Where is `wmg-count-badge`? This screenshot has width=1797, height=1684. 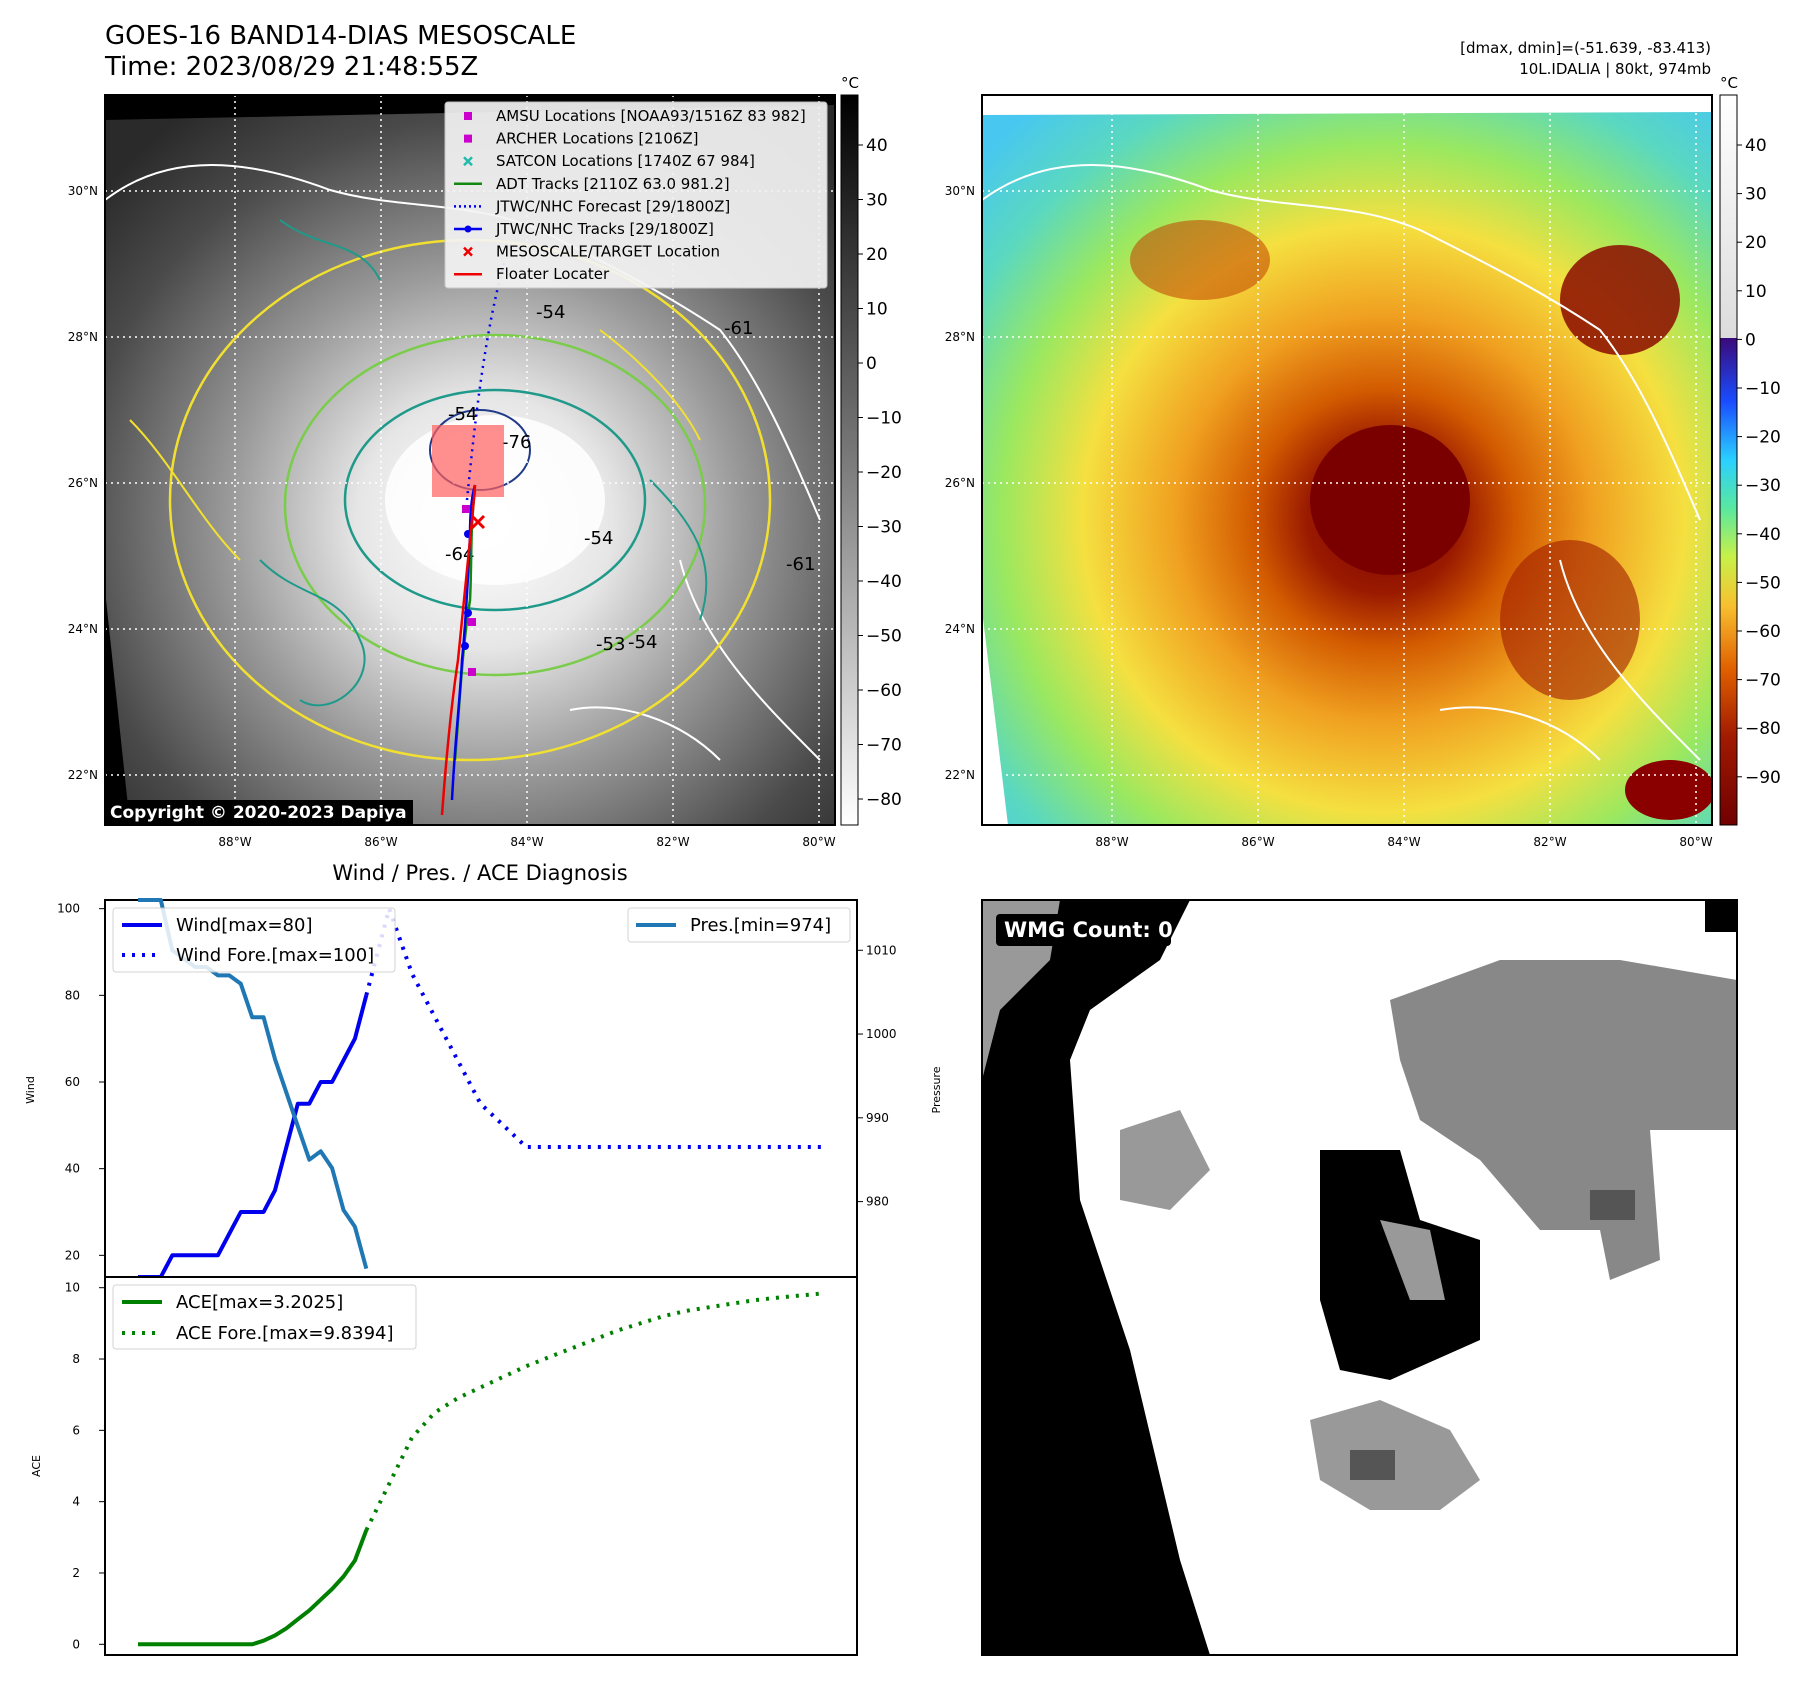 wmg-count-badge is located at coordinates (1083, 930).